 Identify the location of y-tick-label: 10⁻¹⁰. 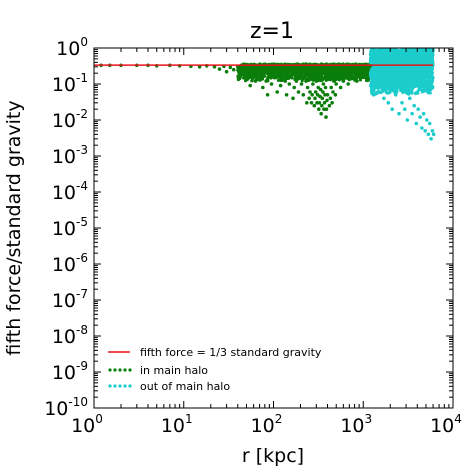
(66, 407).